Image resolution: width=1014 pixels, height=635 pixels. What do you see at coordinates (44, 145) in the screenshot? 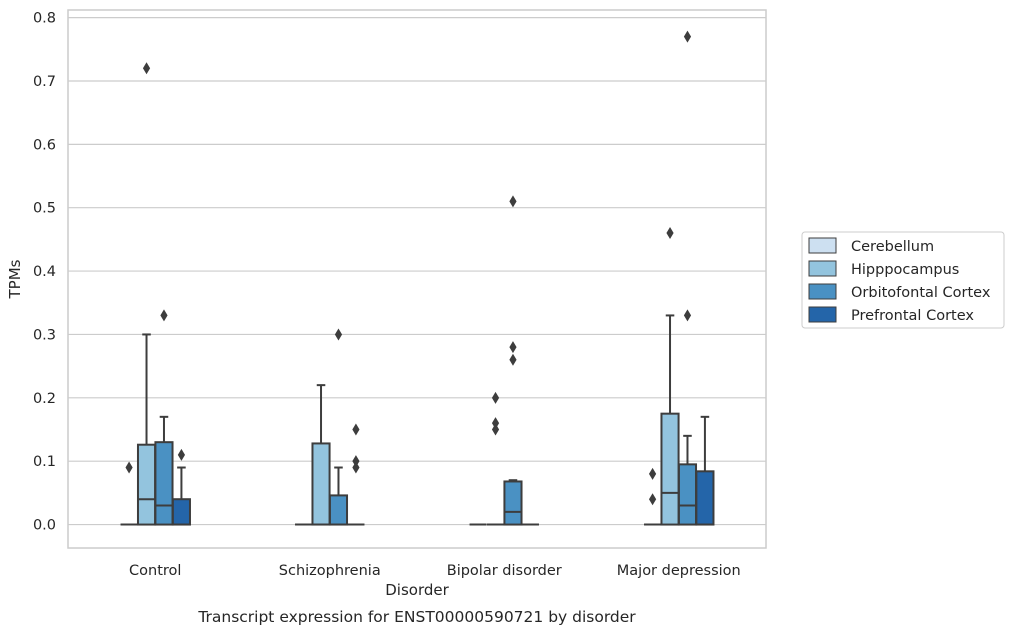
I see `y-tick-label: 0.6` at bounding box center [44, 145].